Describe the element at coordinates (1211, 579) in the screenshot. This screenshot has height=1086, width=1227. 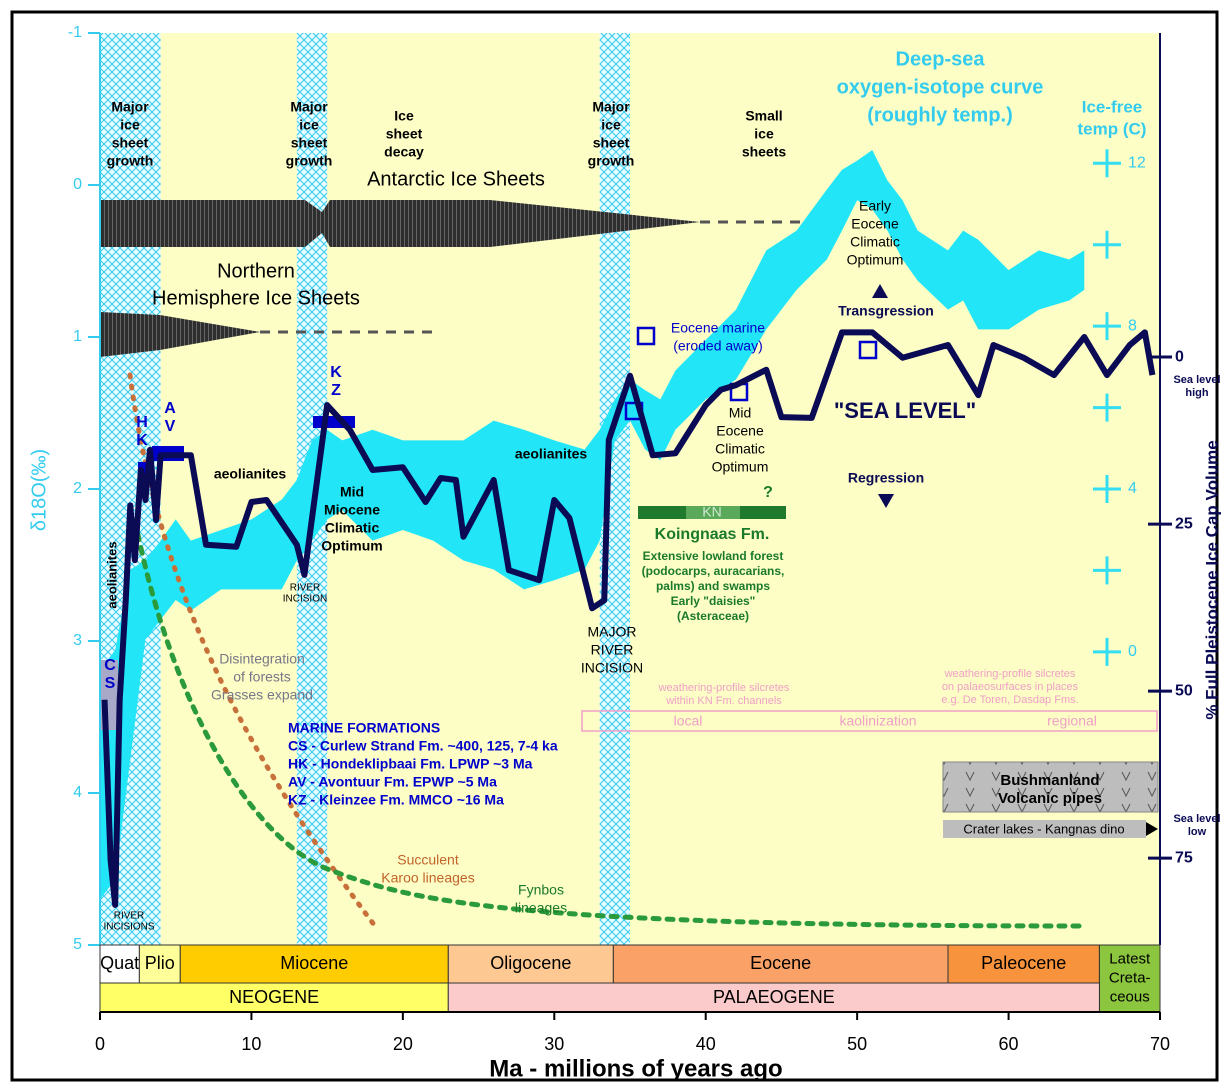
I see `y2-axis-title: % Full Pleistocene Ice Cap Volume` at that location.